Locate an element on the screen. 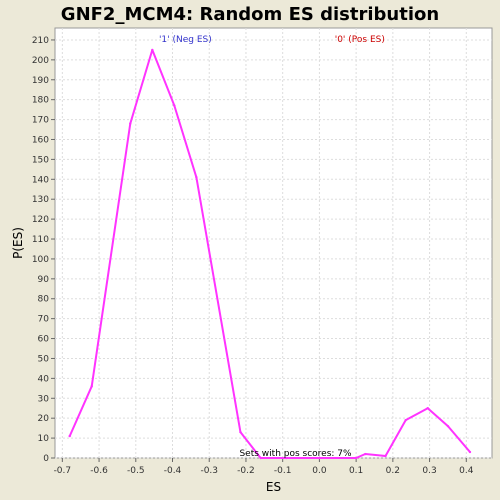  x-tick-label: -0.1 is located at coordinates (283, 471).